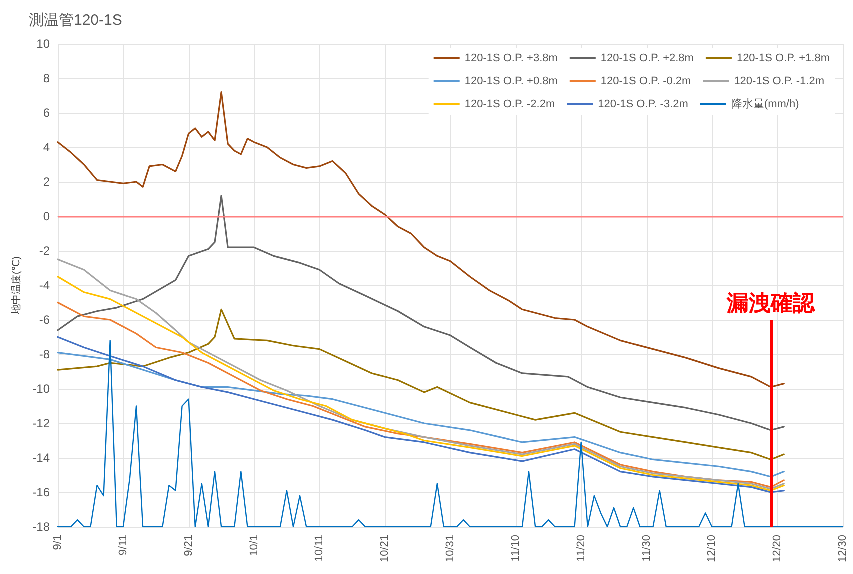 The height and width of the screenshot is (574, 853). What do you see at coordinates (643, 104) in the screenshot?
I see `legend-label: 120-1S O.P. -3.2m` at bounding box center [643, 104].